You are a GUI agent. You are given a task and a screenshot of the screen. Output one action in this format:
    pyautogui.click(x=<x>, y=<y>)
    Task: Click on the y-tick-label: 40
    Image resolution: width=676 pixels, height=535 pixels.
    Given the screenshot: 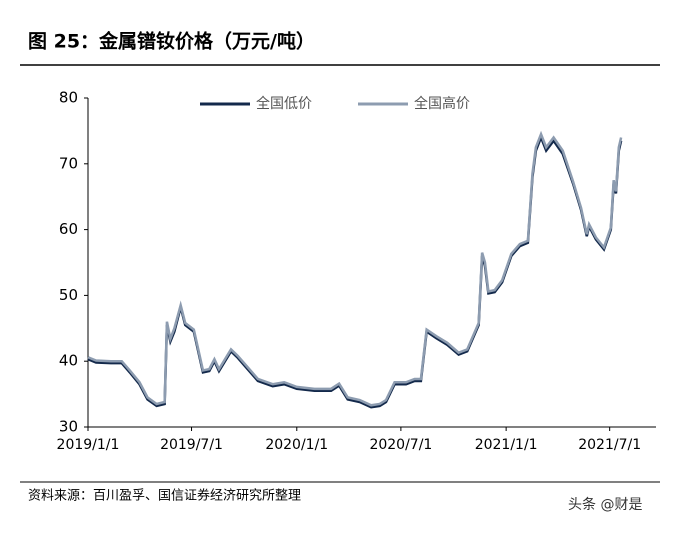 What is the action you would take?
    pyautogui.click(x=68, y=361)
    